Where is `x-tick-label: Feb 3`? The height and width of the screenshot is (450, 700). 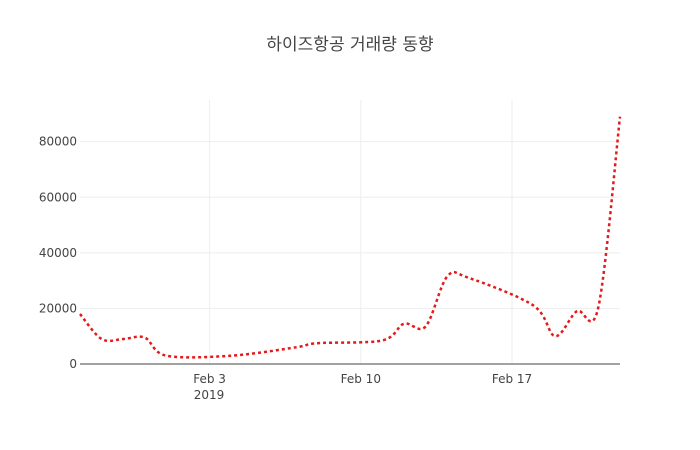 x-tick-label: Feb 3 is located at coordinates (209, 379).